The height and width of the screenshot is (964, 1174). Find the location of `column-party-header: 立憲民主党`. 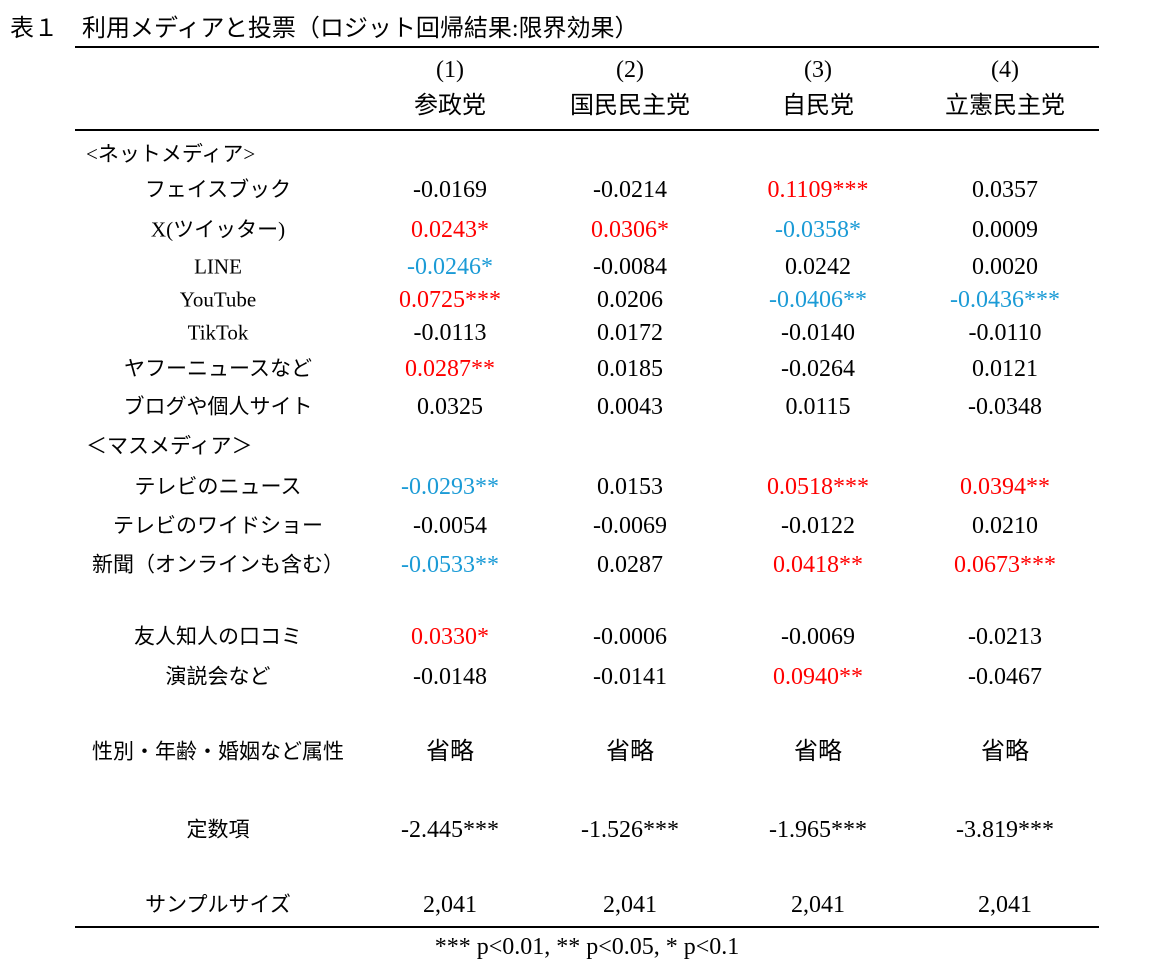

column-party-header: 立憲民主党 is located at coordinates (1005, 106).